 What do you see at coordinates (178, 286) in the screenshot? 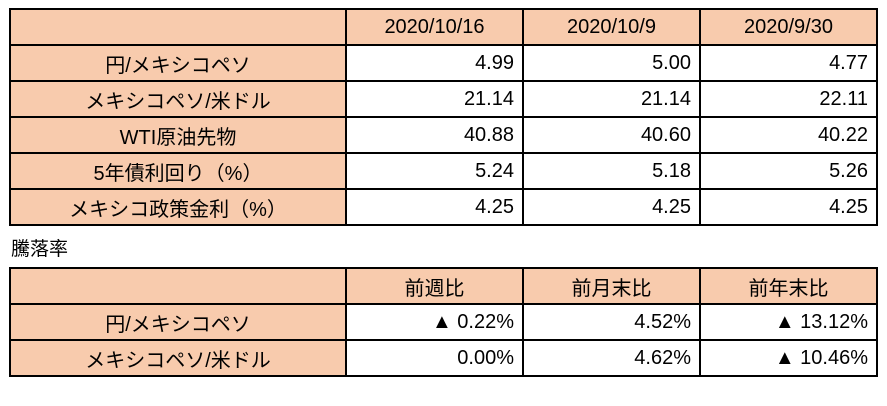
I see `change-header-empty` at bounding box center [178, 286].